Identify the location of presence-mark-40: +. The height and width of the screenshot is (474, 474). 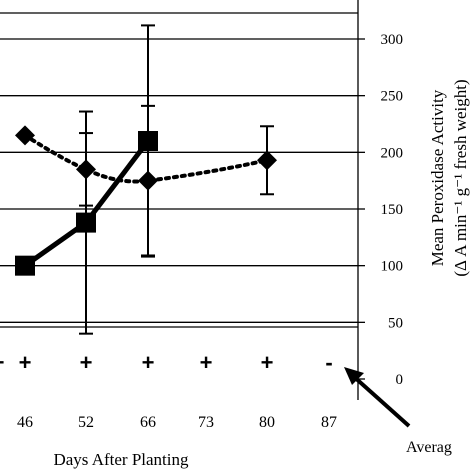
(2, 362).